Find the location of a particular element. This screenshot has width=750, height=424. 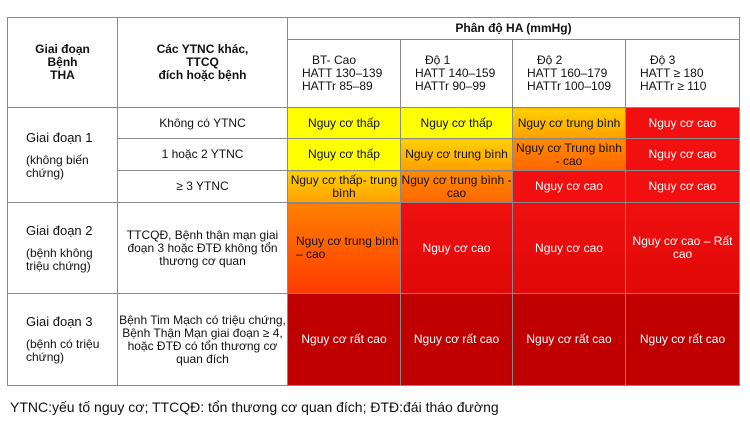

stage-column-header: Giai đoạn Bệnh THA is located at coordinates (62, 62).